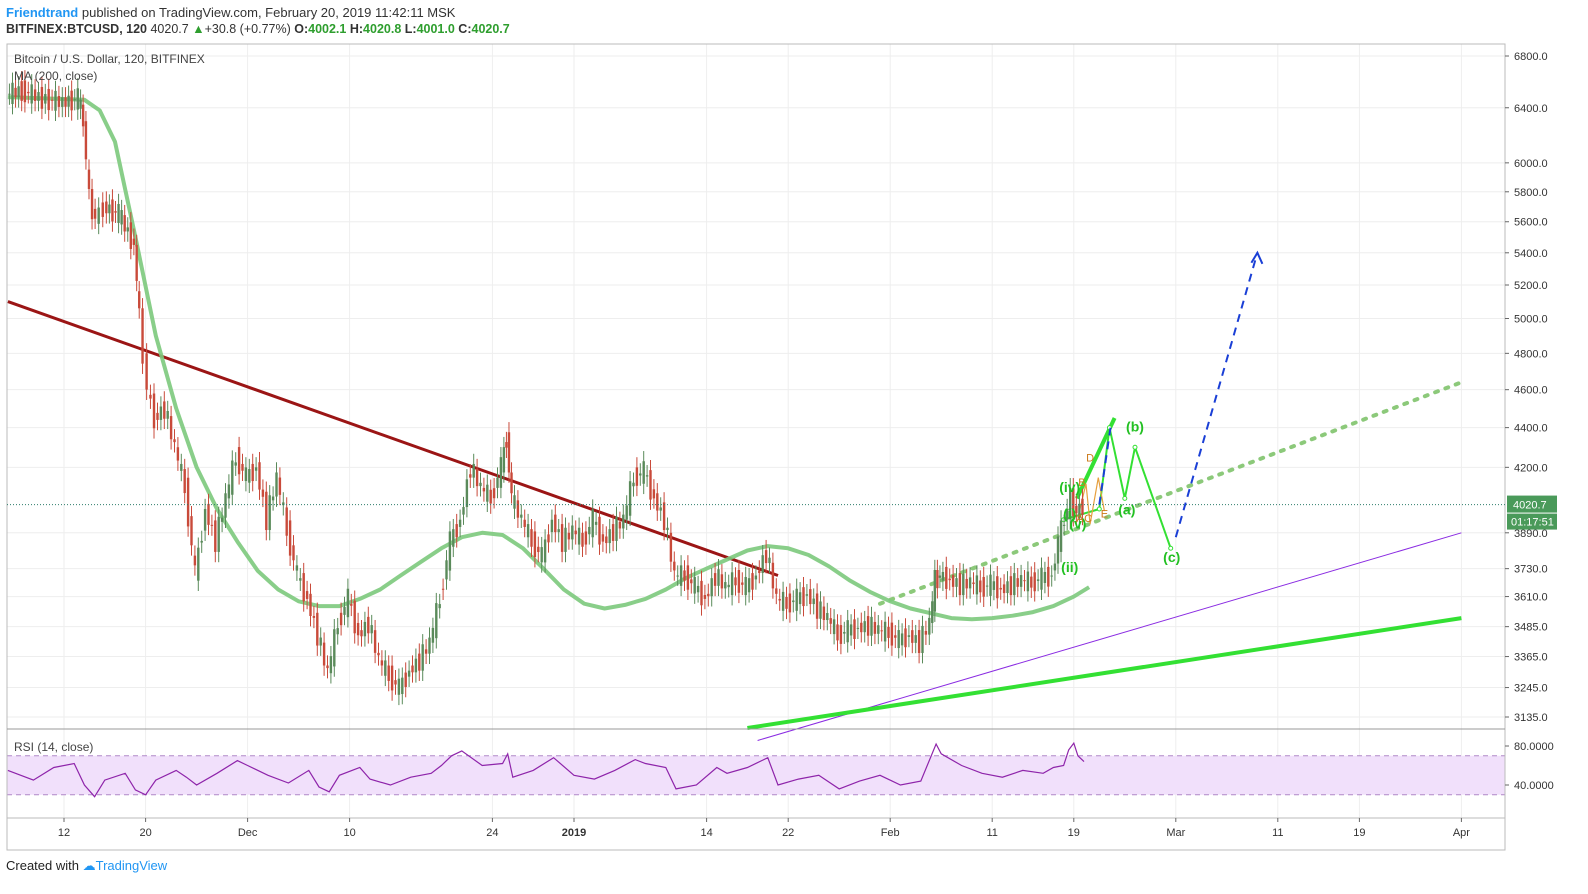 This screenshot has width=1588, height=894. I want to click on wave-label: C, so click(1088, 519).